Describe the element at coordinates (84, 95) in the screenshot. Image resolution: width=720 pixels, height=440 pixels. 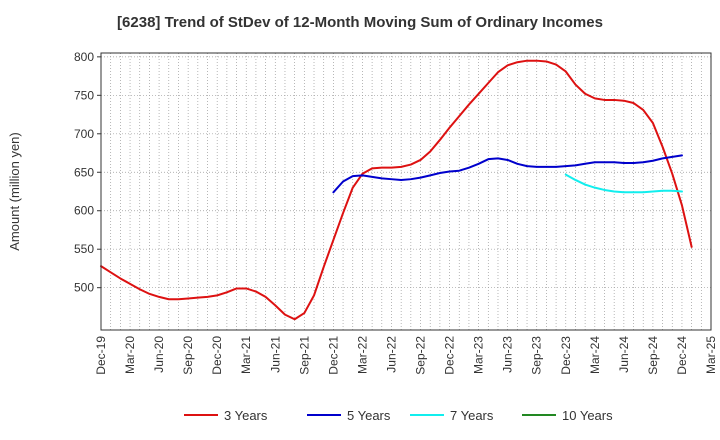
I see `y-tick-label: 750` at that location.